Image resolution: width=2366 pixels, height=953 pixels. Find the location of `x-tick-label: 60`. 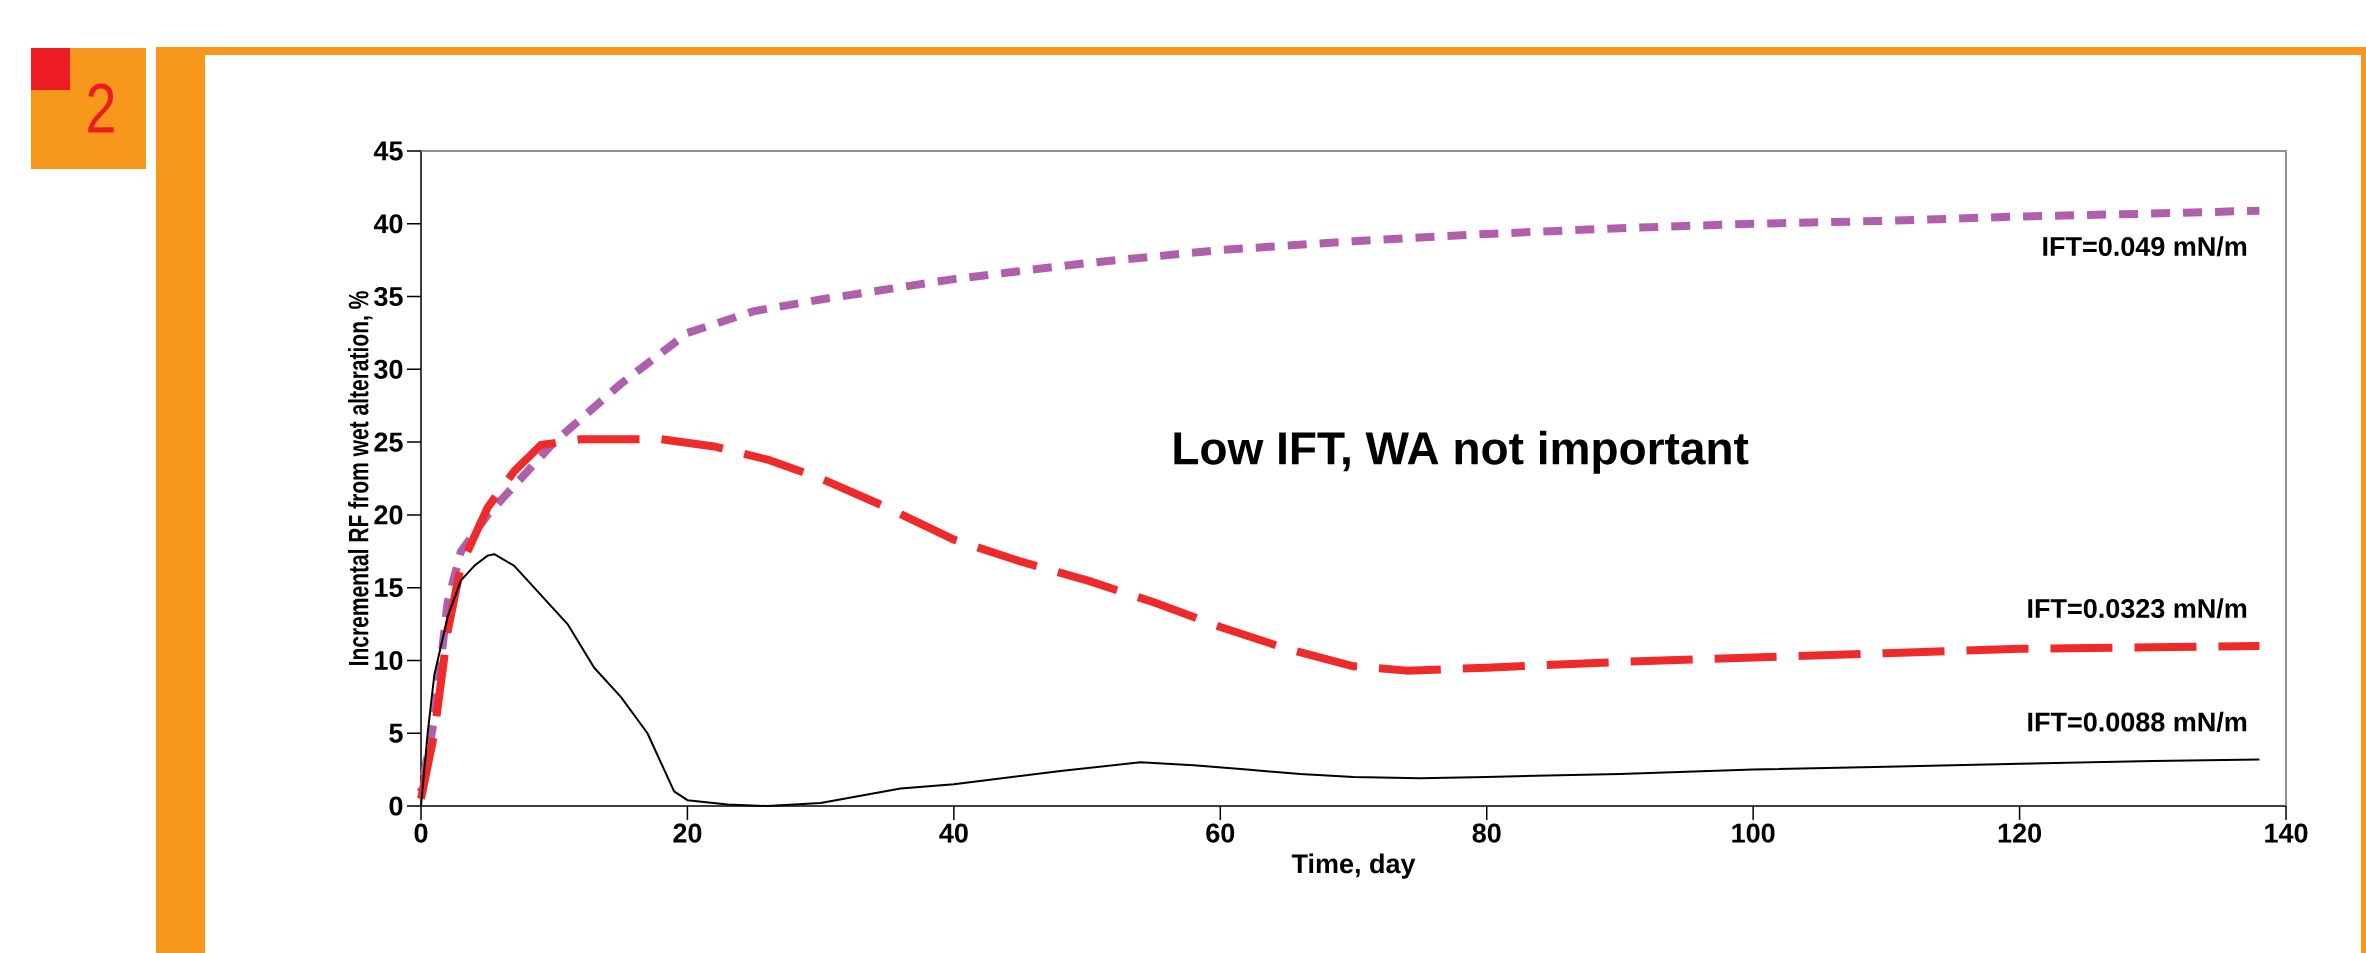

x-tick-label: 60 is located at coordinates (1220, 833).